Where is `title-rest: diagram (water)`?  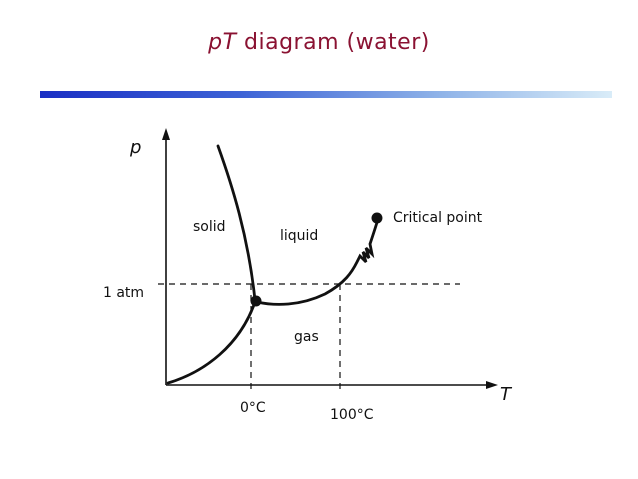
title-rest: diagram (water) is located at coordinates (333, 42).